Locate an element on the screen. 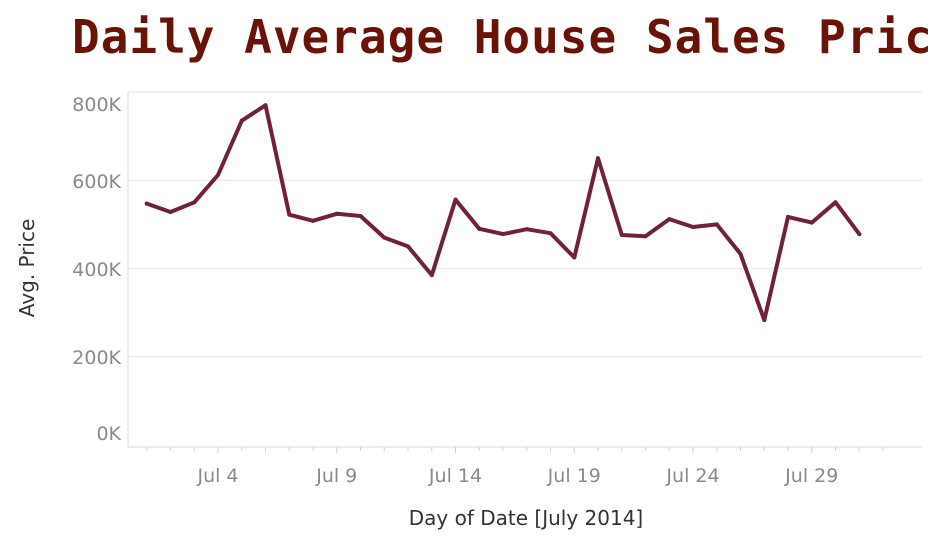  x-tick-label: Jul 29 is located at coordinates (811, 476).